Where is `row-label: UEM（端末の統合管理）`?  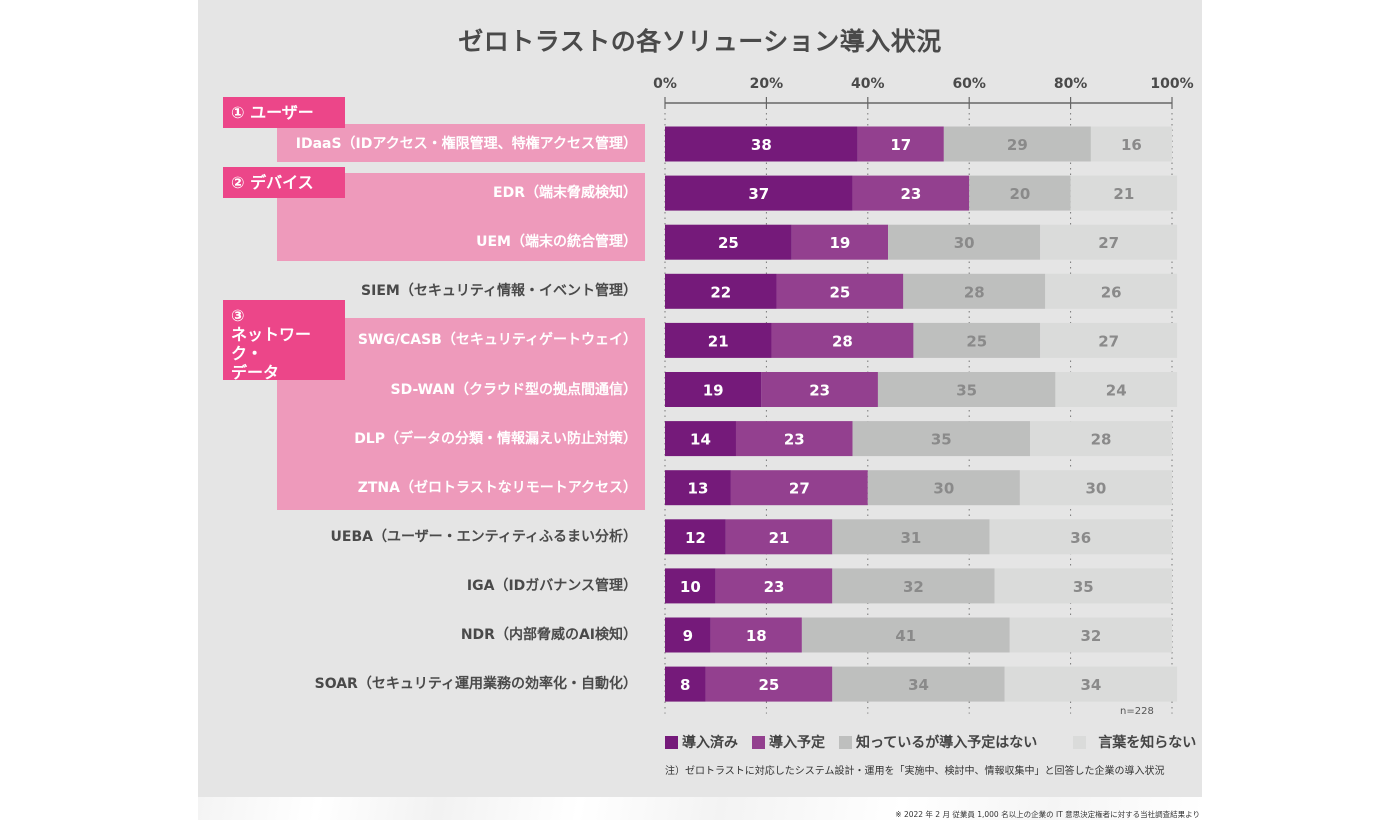
row-label: UEM（端末の統合管理） is located at coordinates (556, 242).